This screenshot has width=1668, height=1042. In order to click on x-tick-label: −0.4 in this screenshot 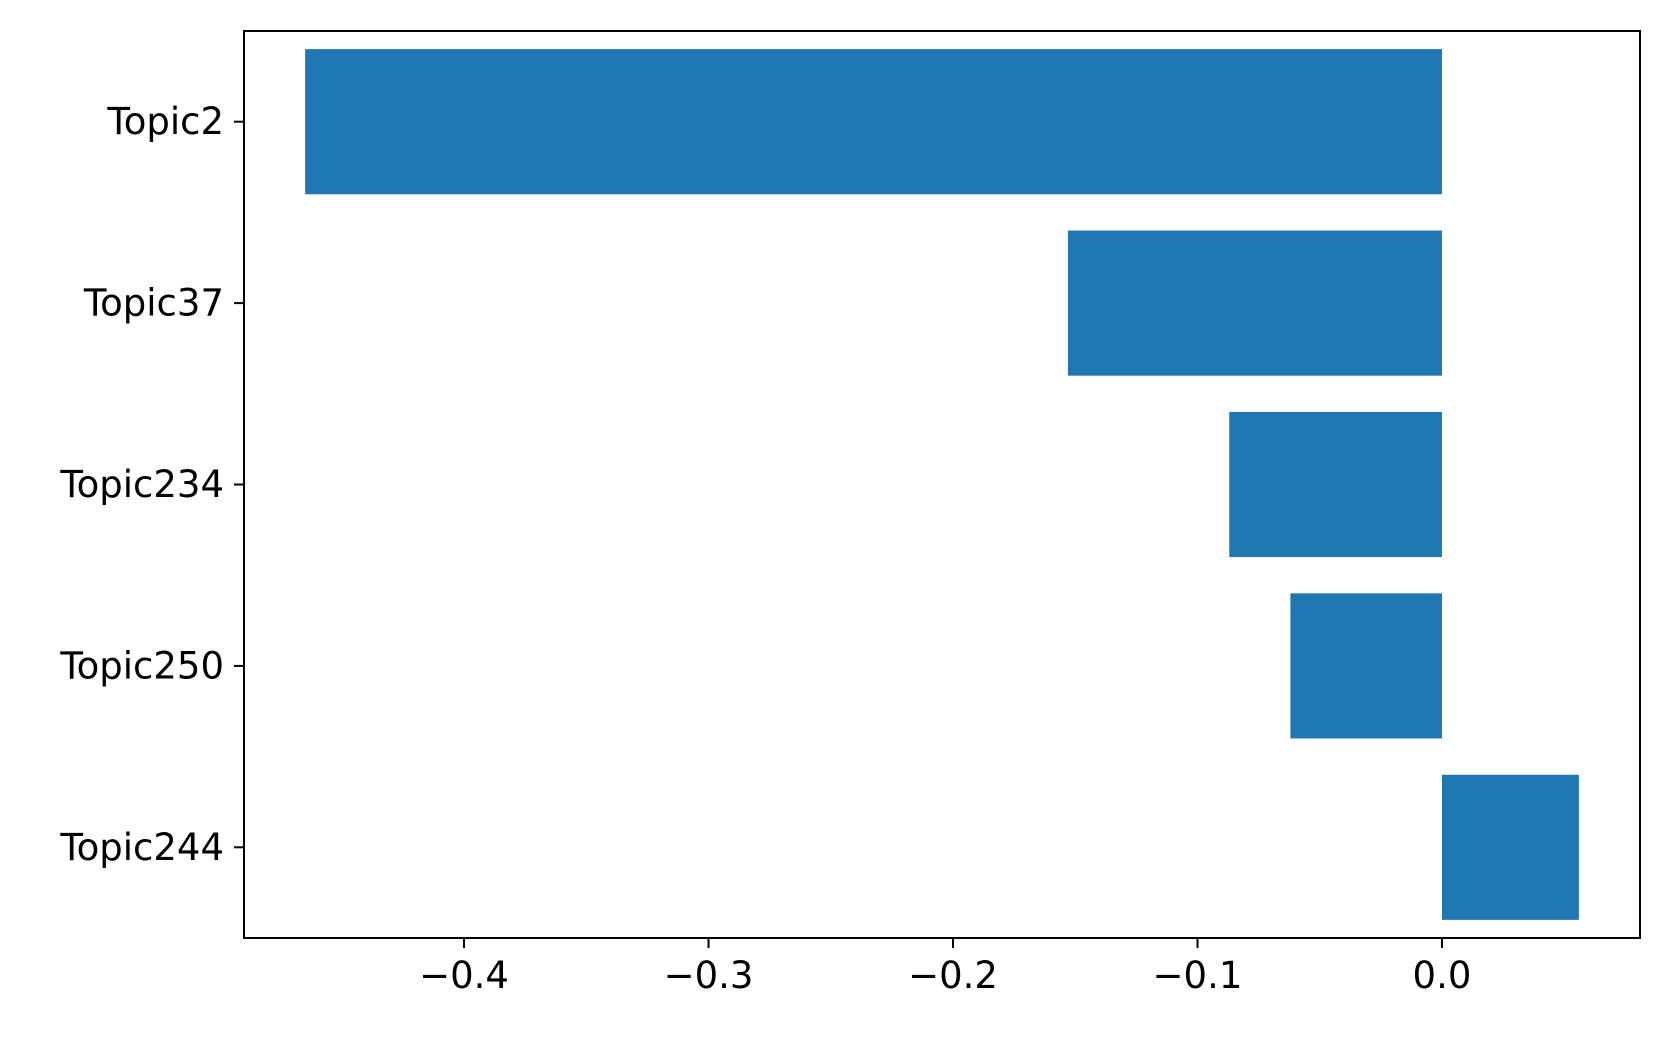, I will do `click(464, 975)`.